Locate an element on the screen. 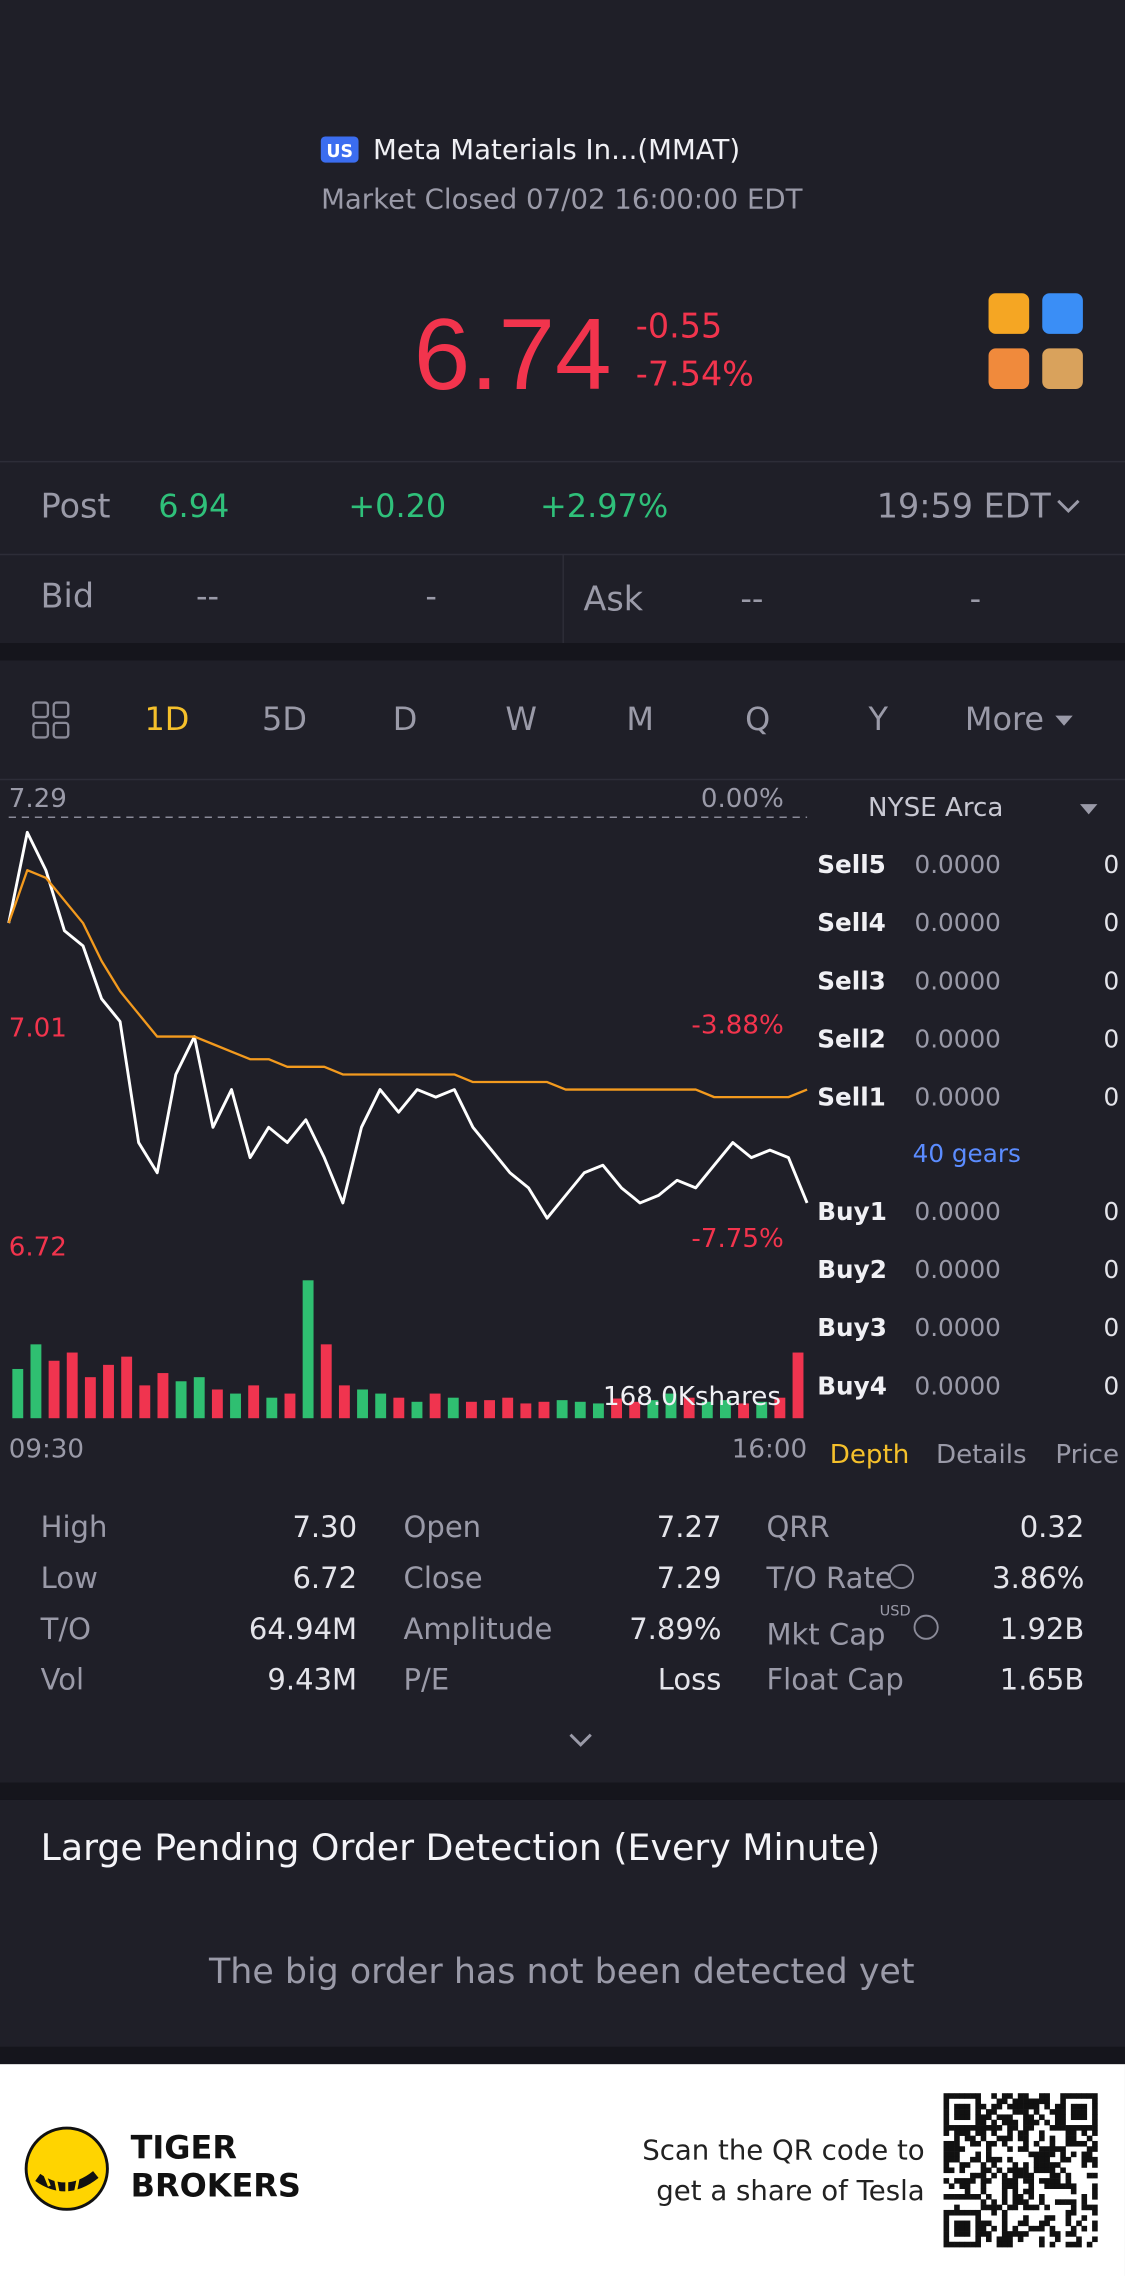 Image resolution: width=1125 pixels, height=2276 pixels. stat-label: Open is located at coordinates (442, 1527).